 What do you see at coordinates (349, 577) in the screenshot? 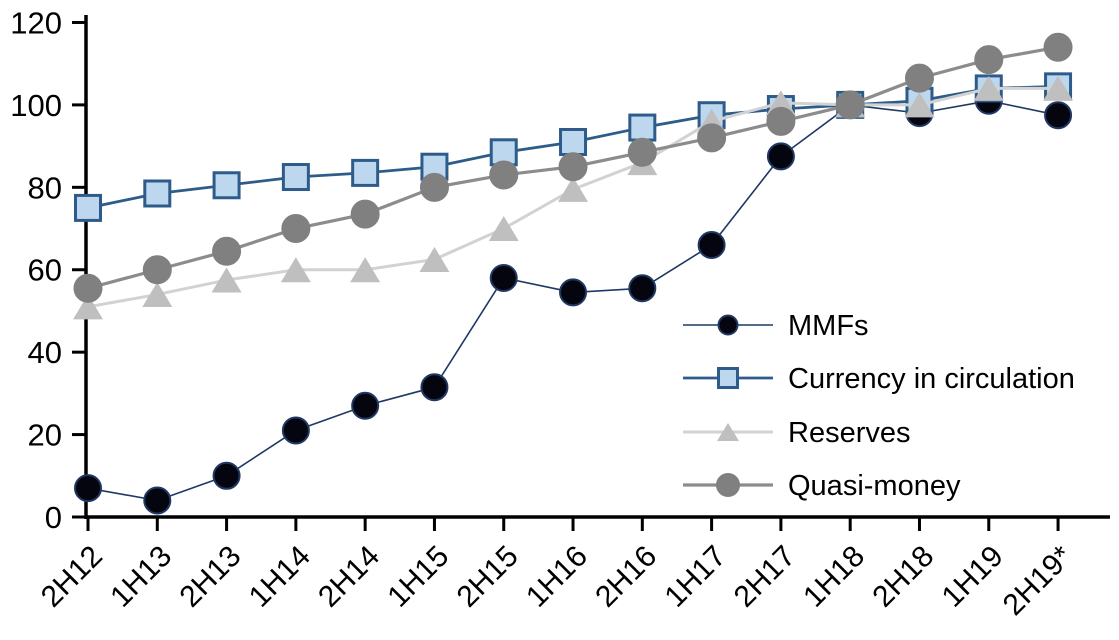
I see `x-axis-tick-label: 2H14` at bounding box center [349, 577].